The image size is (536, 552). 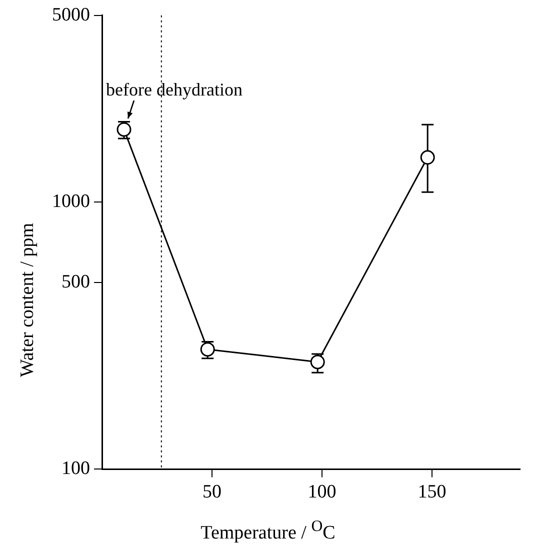 What do you see at coordinates (432, 492) in the screenshot?
I see `x-tick-label: 150` at bounding box center [432, 492].